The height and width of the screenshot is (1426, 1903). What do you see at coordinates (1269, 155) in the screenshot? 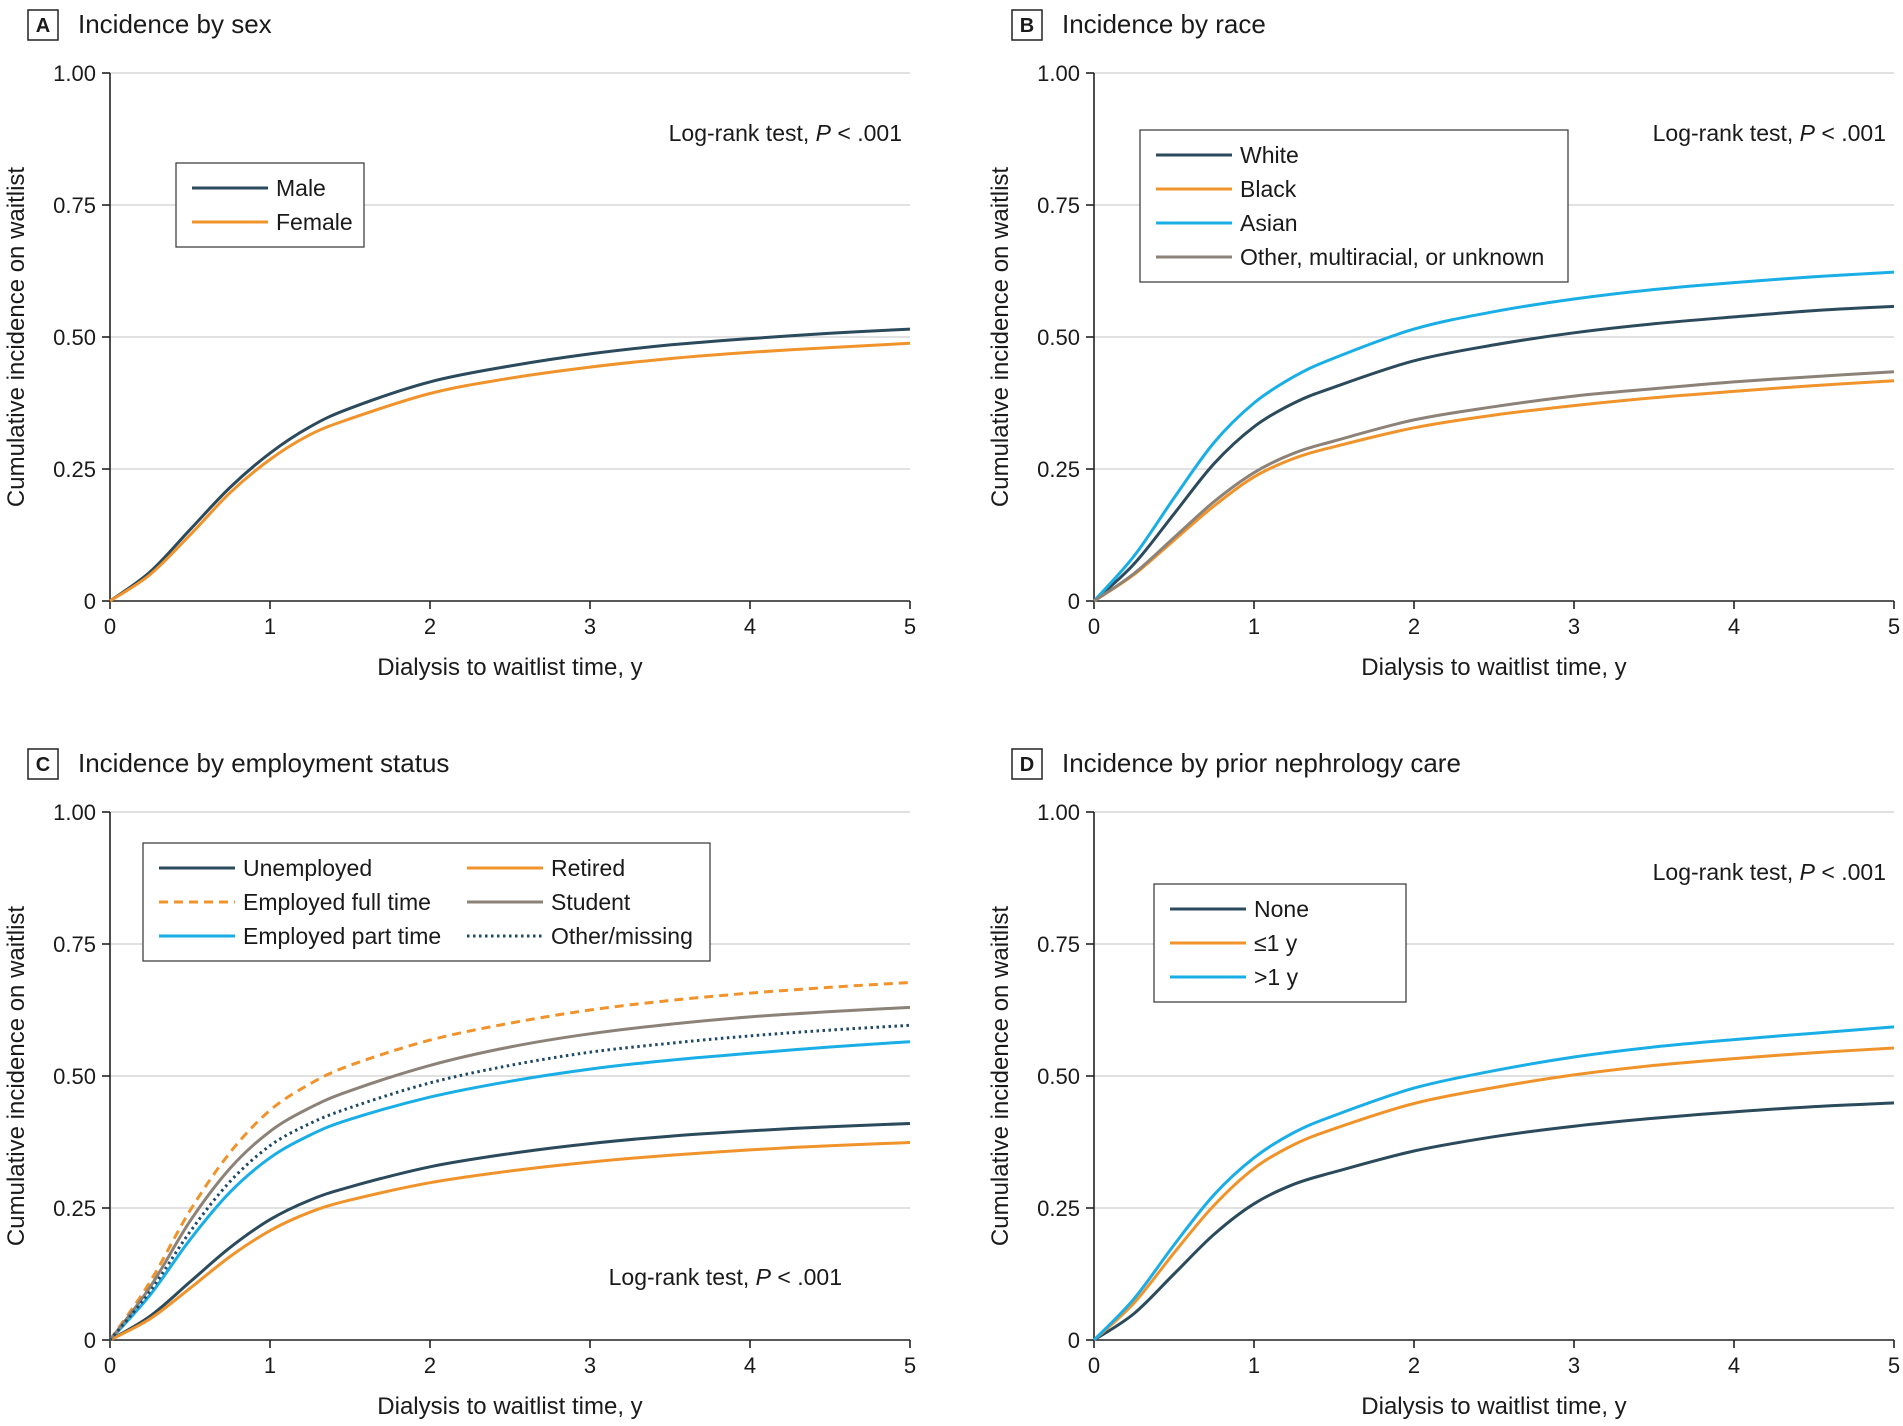
I see `legend-label: White` at bounding box center [1269, 155].